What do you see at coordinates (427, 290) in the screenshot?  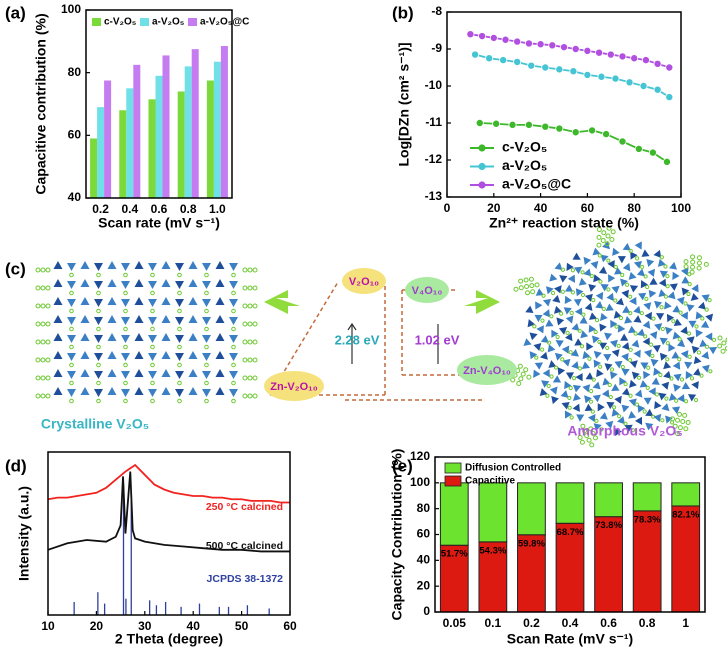 I see `state-oval` at bounding box center [427, 290].